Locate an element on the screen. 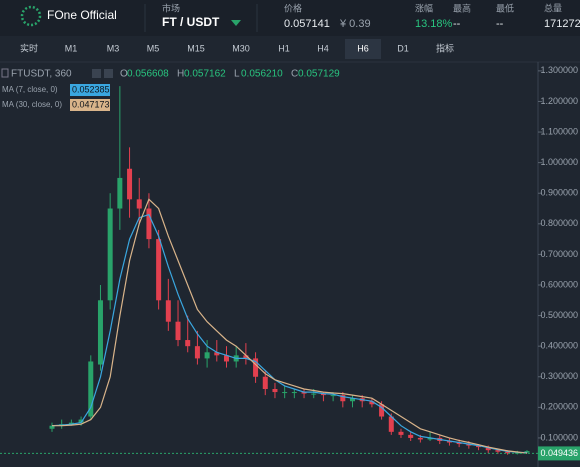 The height and width of the screenshot is (467, 580). stat-label: 最低 is located at coordinates (505, 7).